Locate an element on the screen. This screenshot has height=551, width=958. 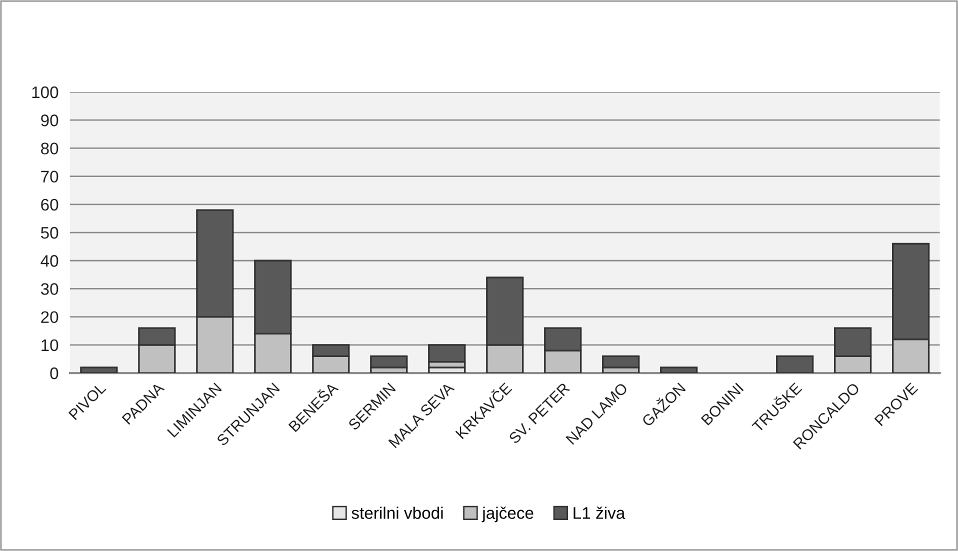
y-tick-label: 50 is located at coordinates (49, 232).